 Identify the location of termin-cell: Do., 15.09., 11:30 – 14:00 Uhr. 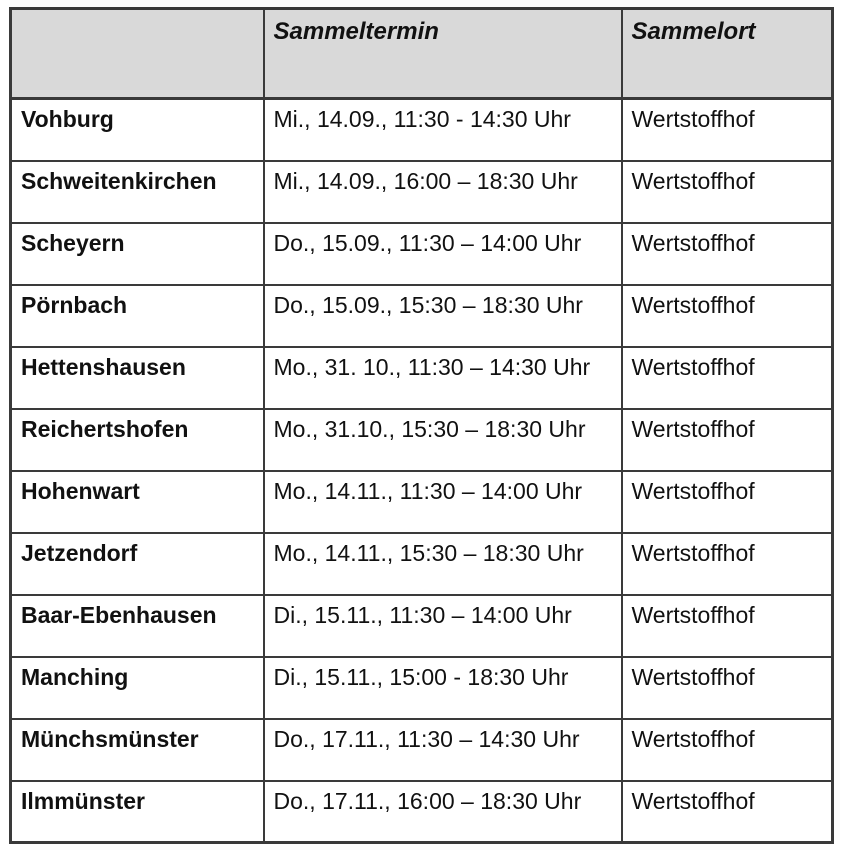
(442, 253).